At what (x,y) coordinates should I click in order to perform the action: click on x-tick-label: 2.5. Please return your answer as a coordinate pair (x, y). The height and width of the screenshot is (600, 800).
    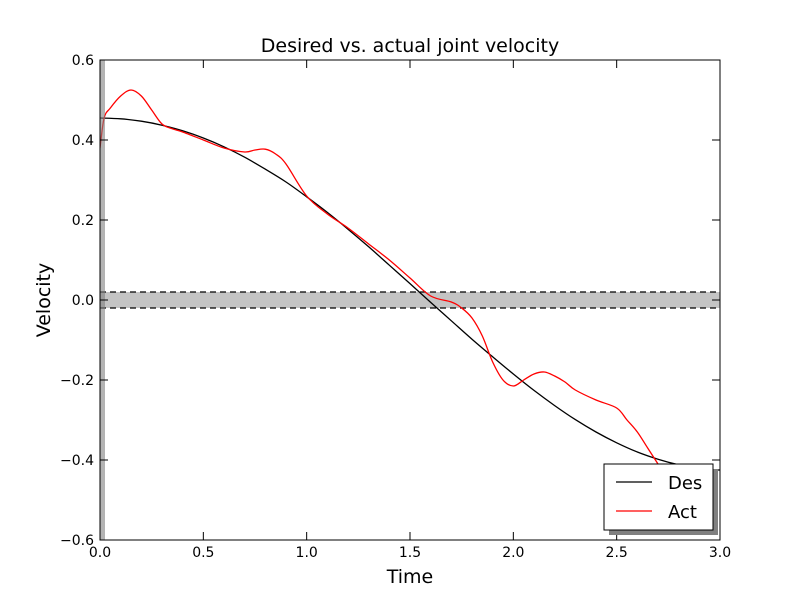
    Looking at the image, I should click on (617, 553).